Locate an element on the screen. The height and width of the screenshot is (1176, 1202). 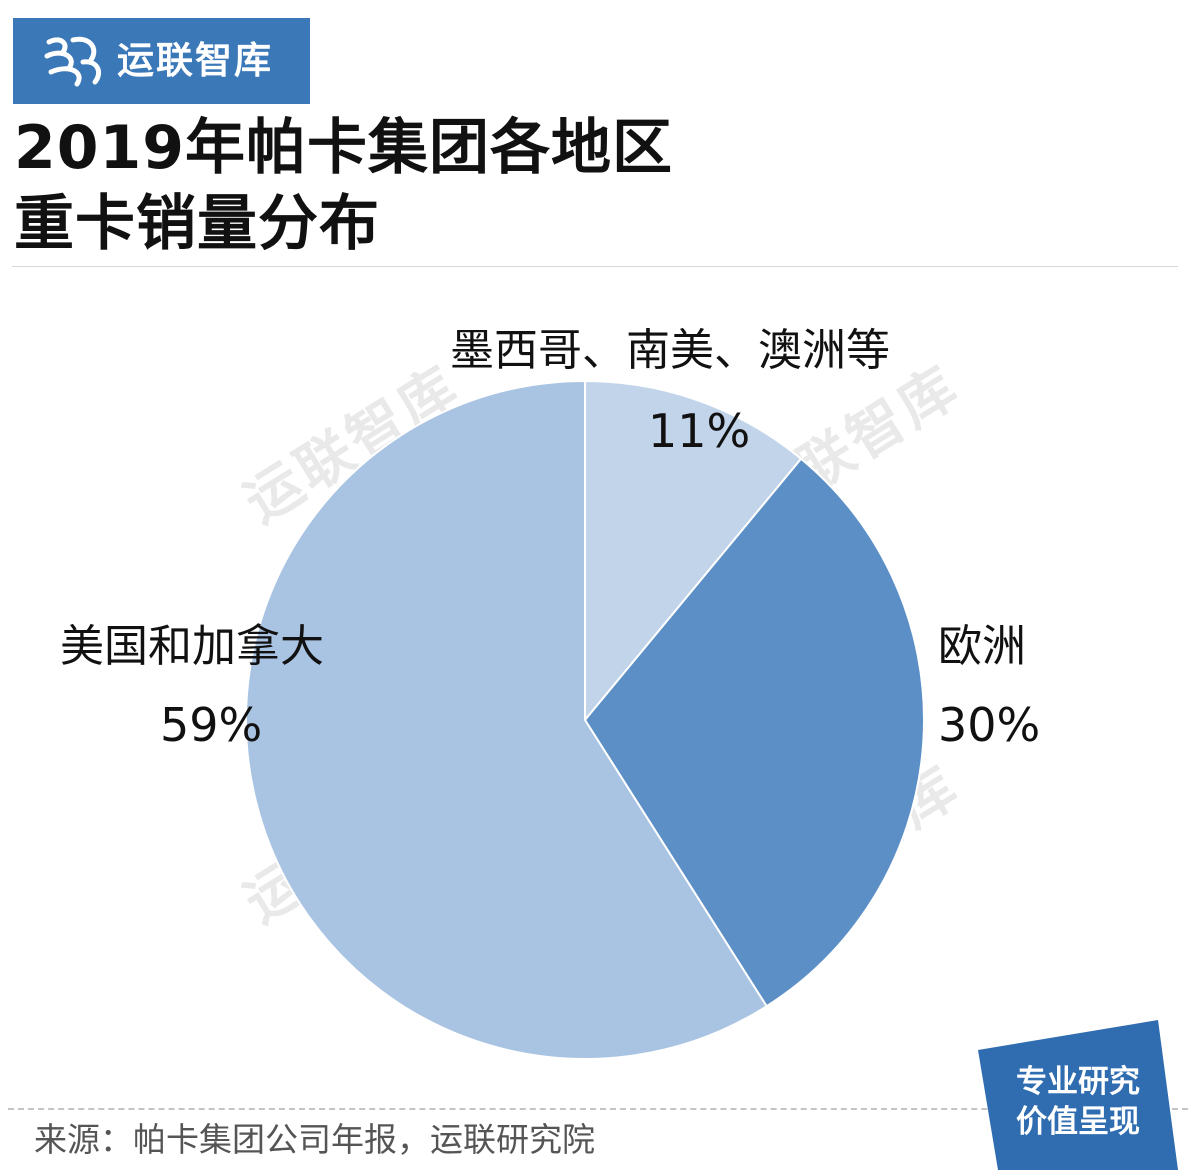
brand-banner: 运联智库 is located at coordinates (161, 61).